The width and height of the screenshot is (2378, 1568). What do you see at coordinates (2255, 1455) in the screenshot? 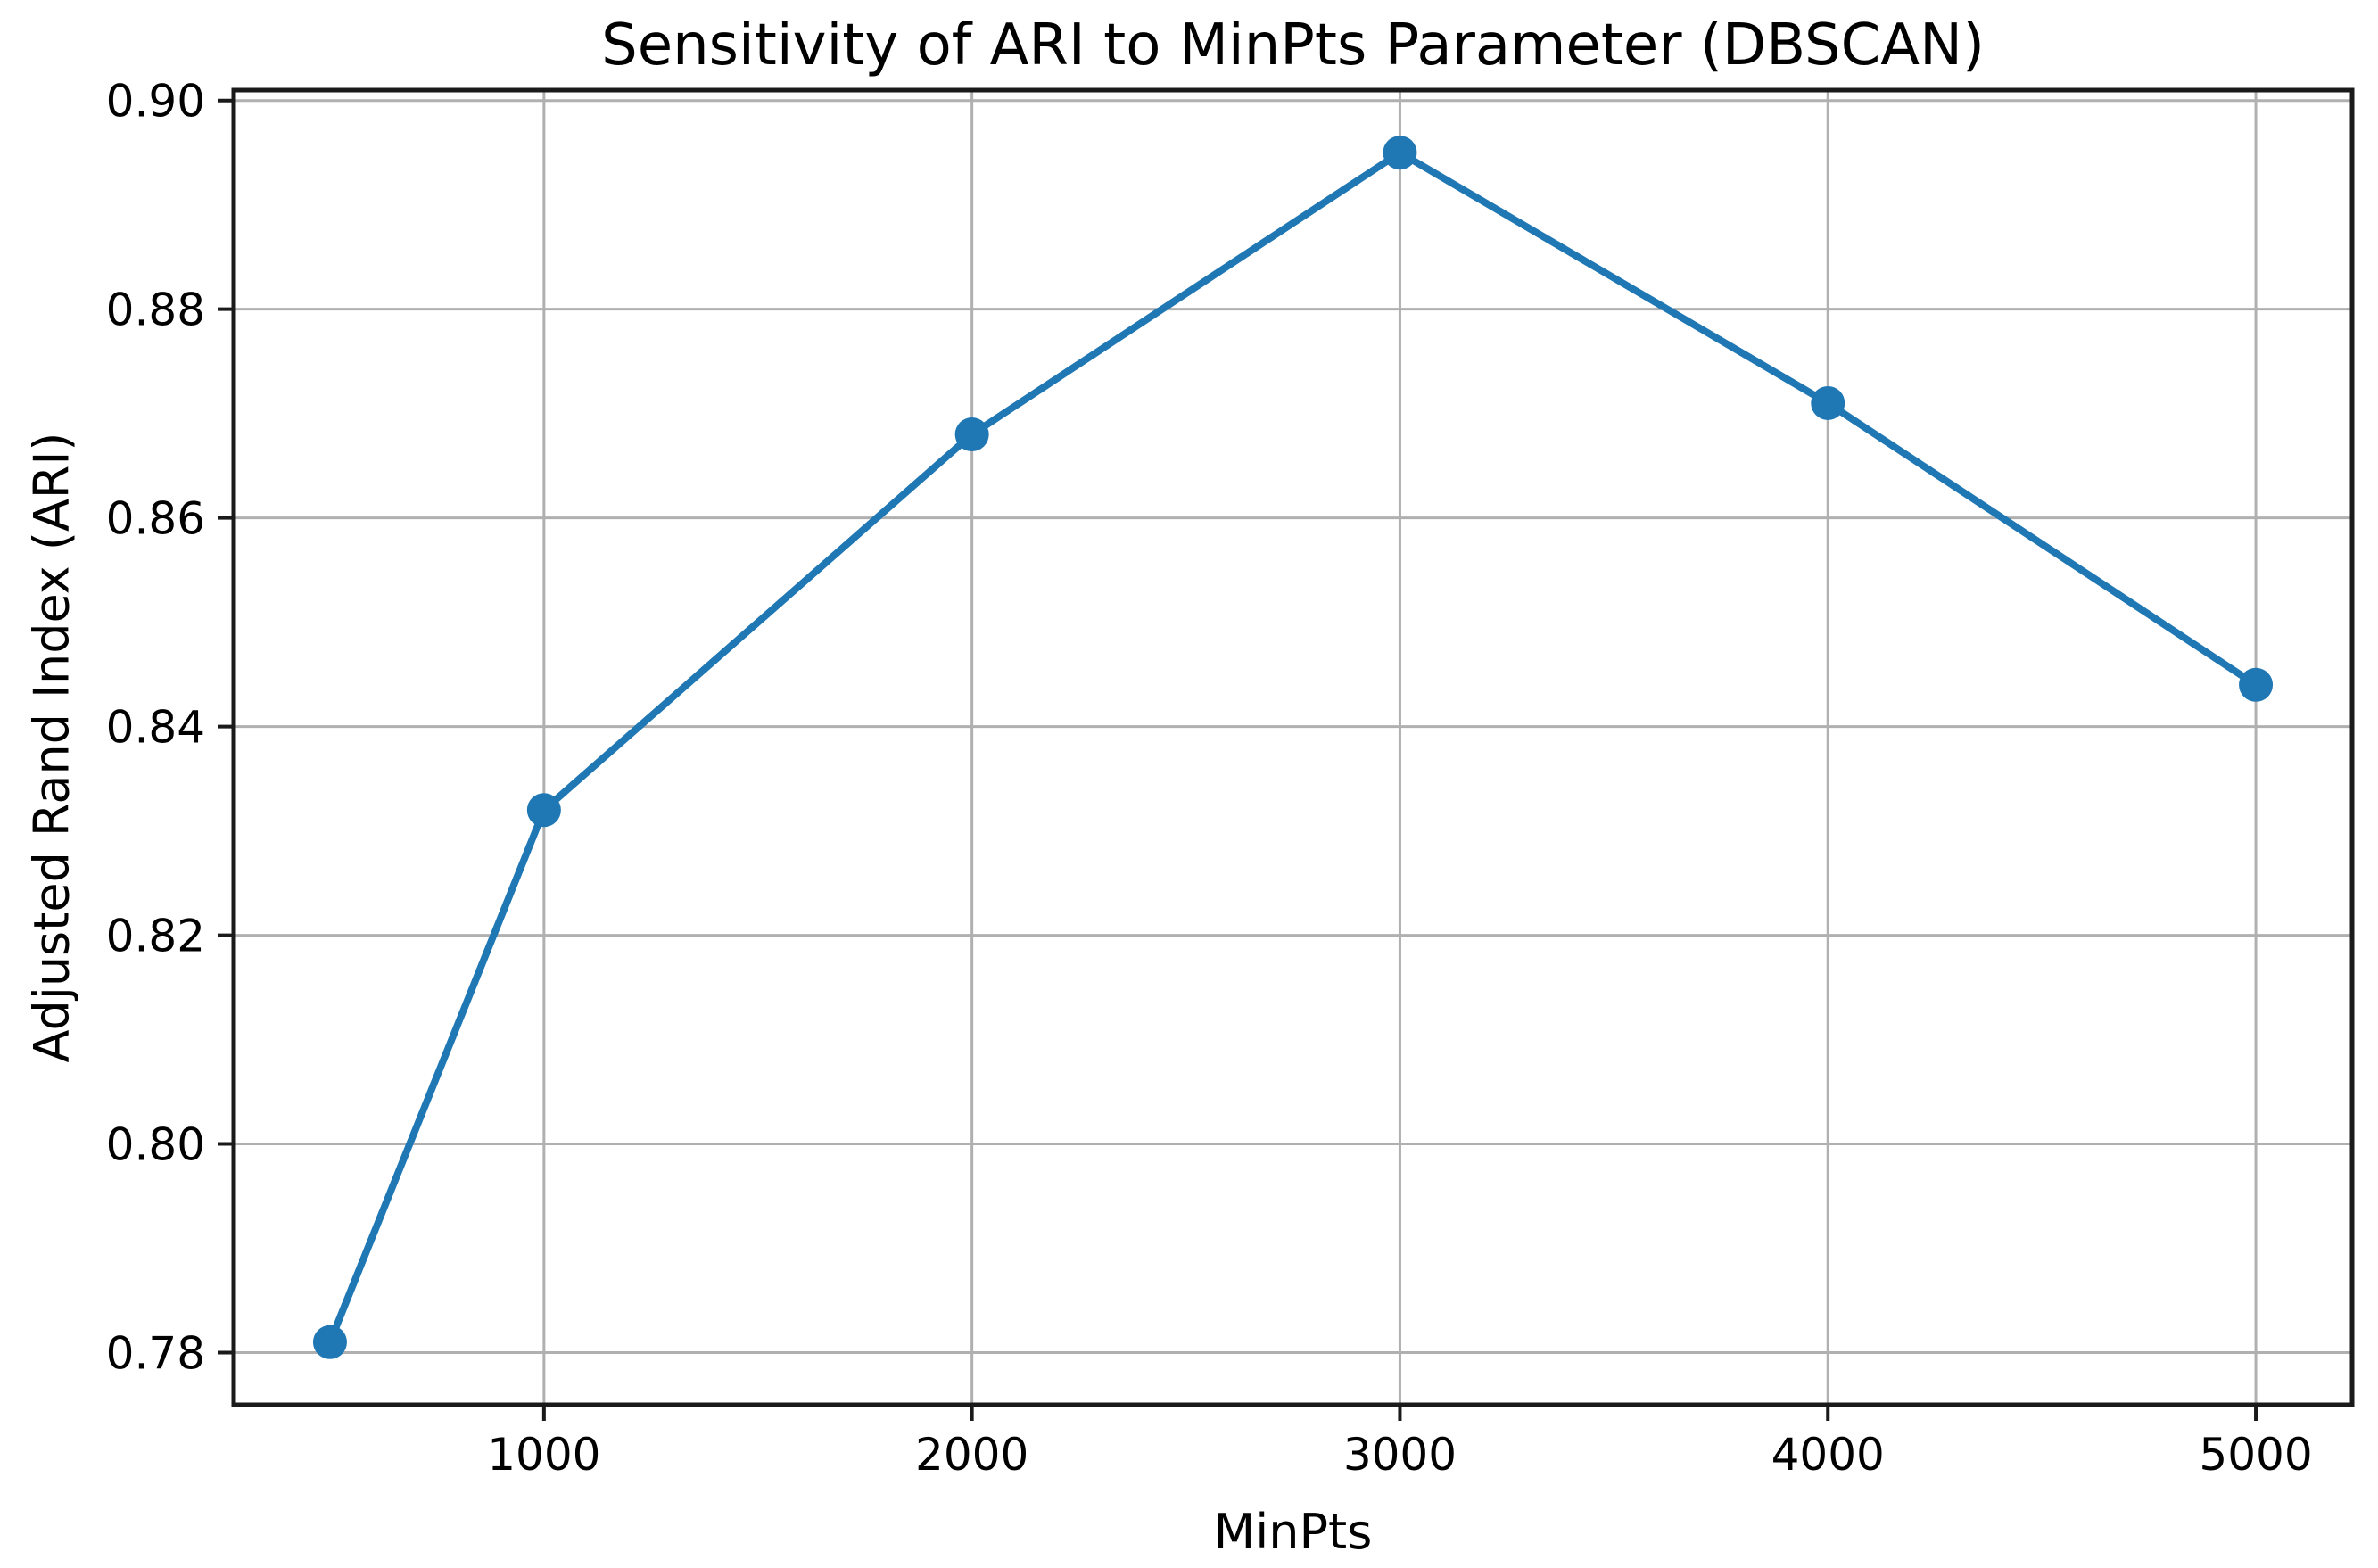
I see `x-tick-label: 5000` at bounding box center [2255, 1455].